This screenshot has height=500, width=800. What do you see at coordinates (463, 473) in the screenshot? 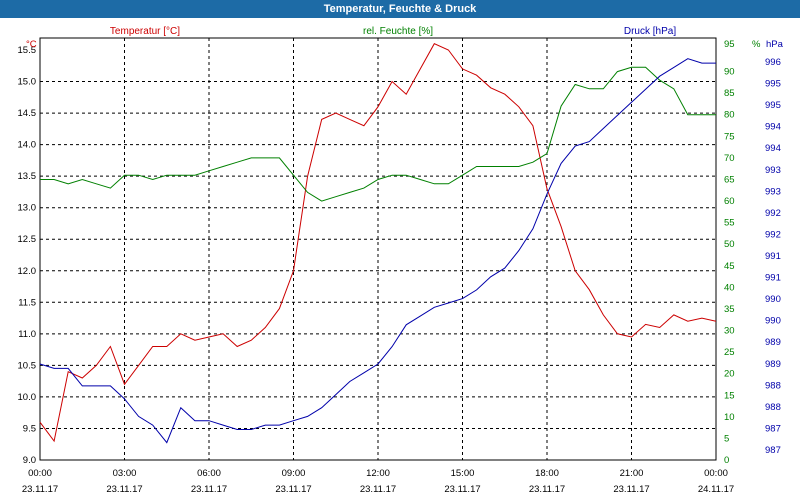
I see `x-time-label: 15:00` at bounding box center [463, 473].